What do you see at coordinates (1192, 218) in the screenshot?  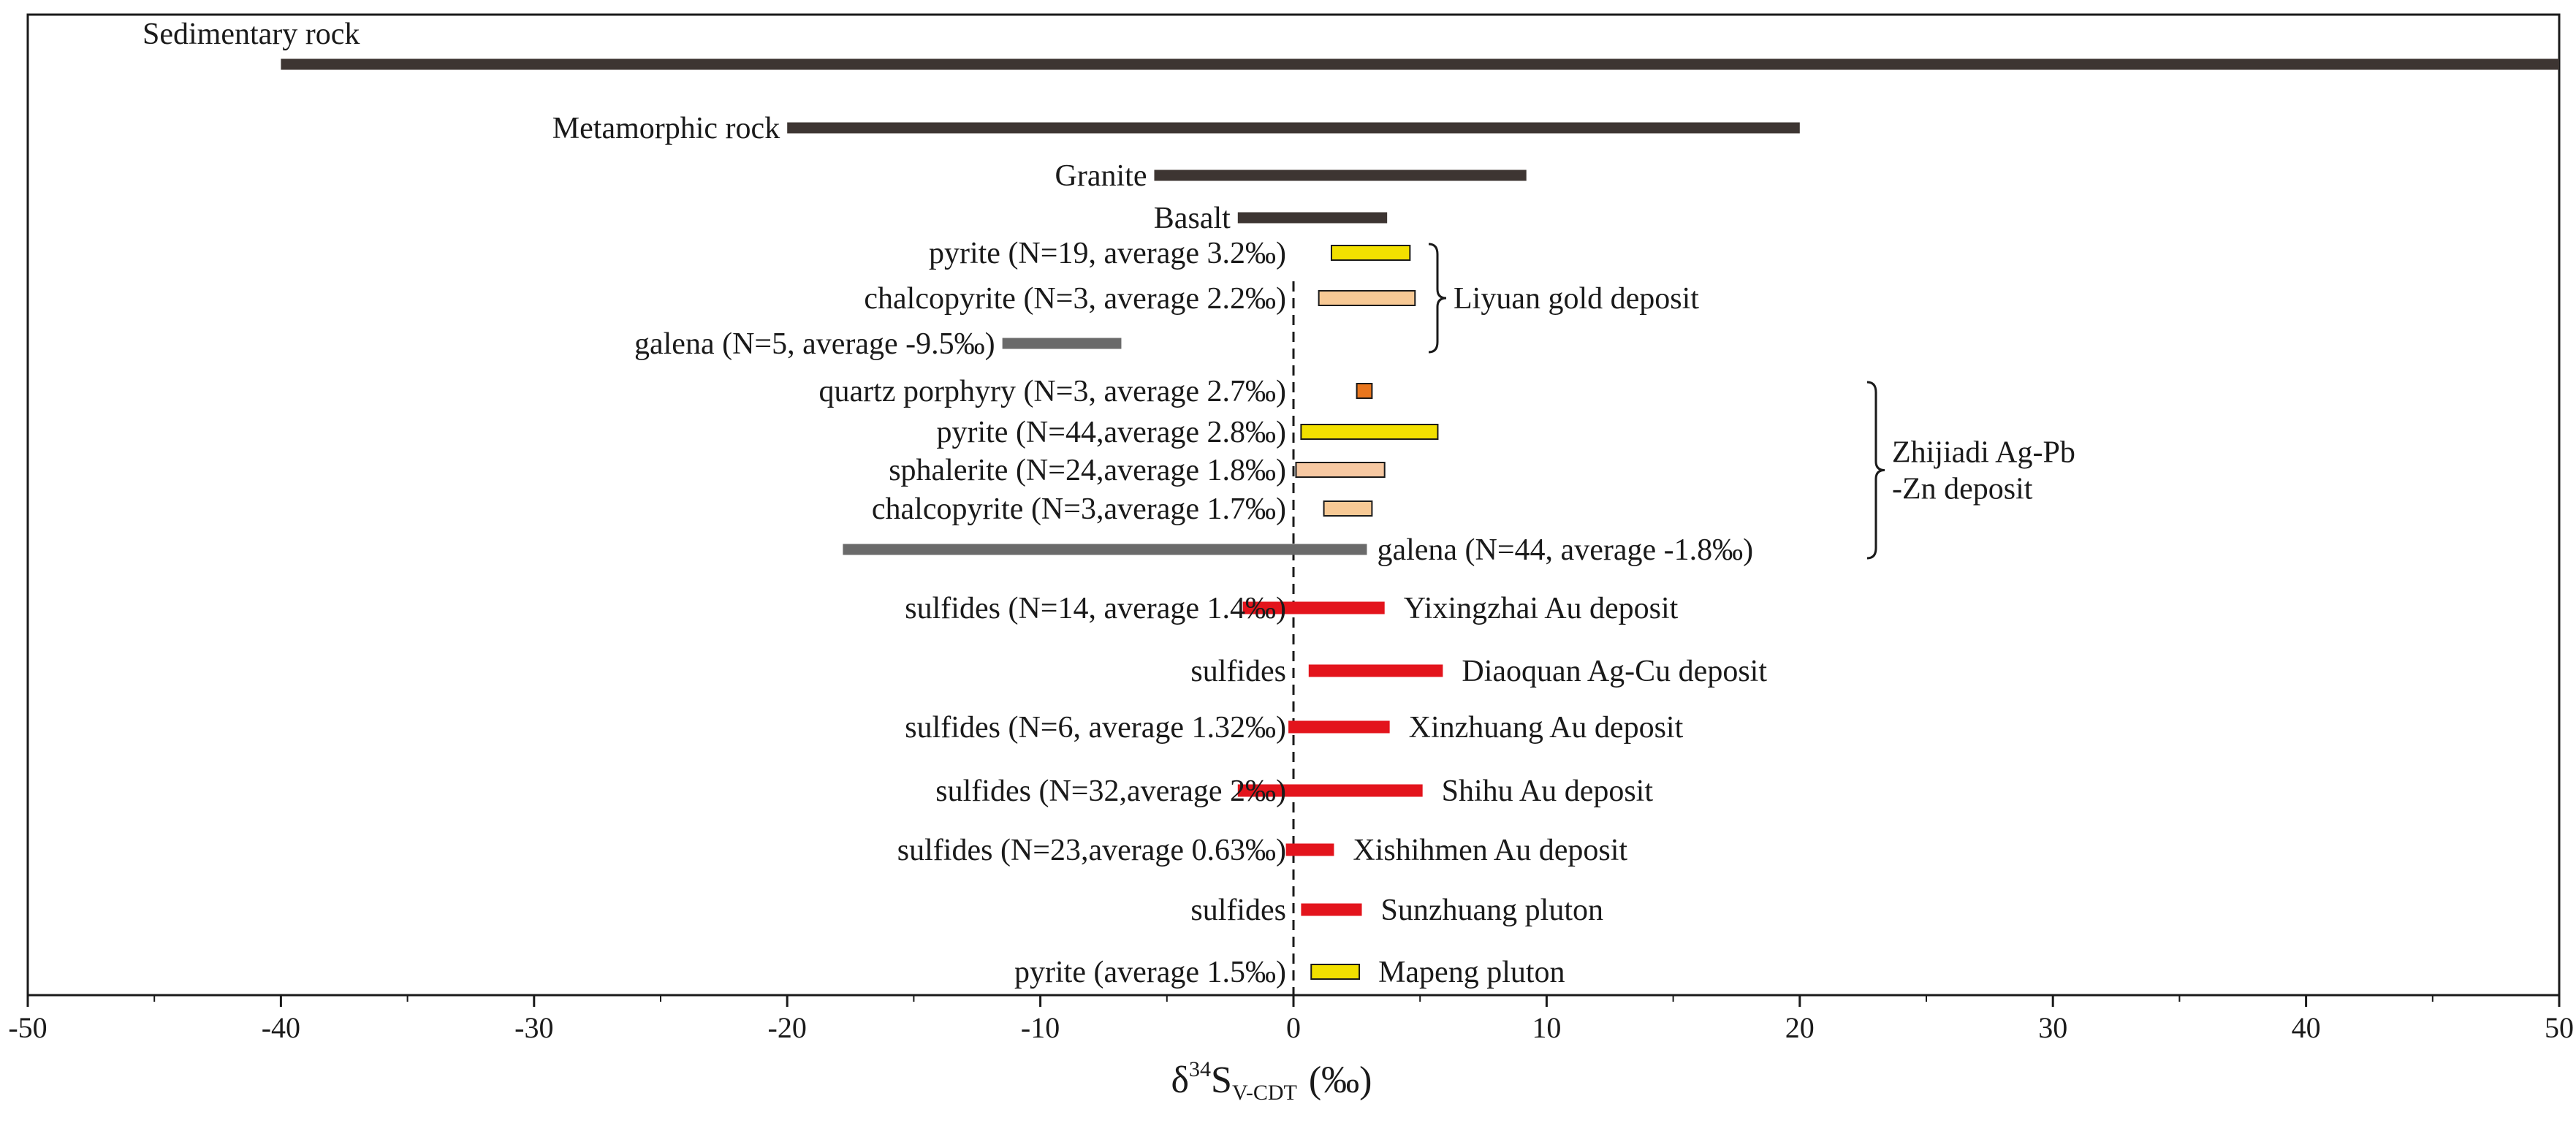 I see `bar-label-3: Basalt` at bounding box center [1192, 218].